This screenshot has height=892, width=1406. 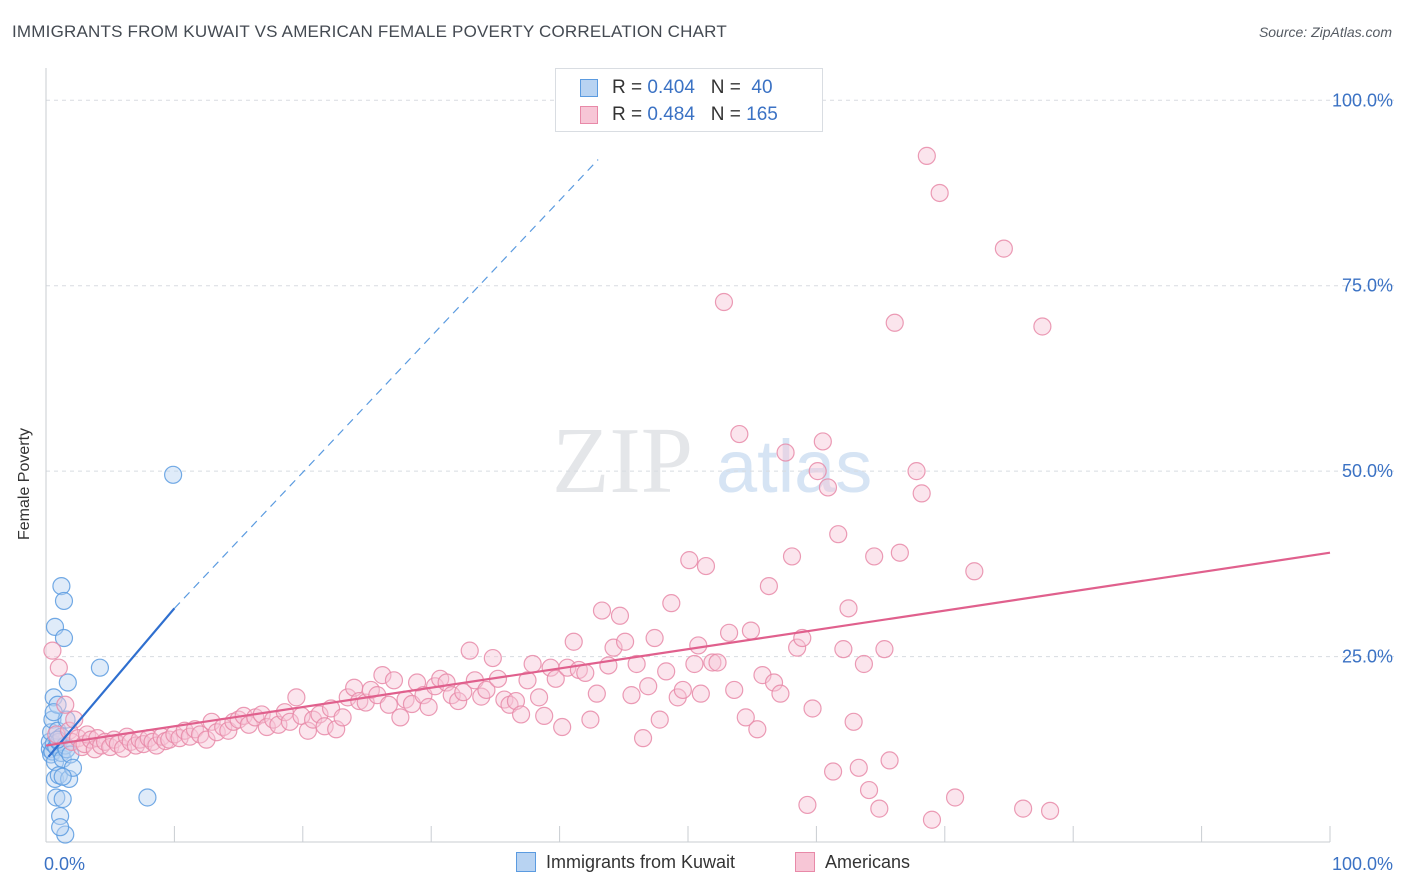 I want to click on y-tick-label: 75.0%, so click(x=1367, y=286).